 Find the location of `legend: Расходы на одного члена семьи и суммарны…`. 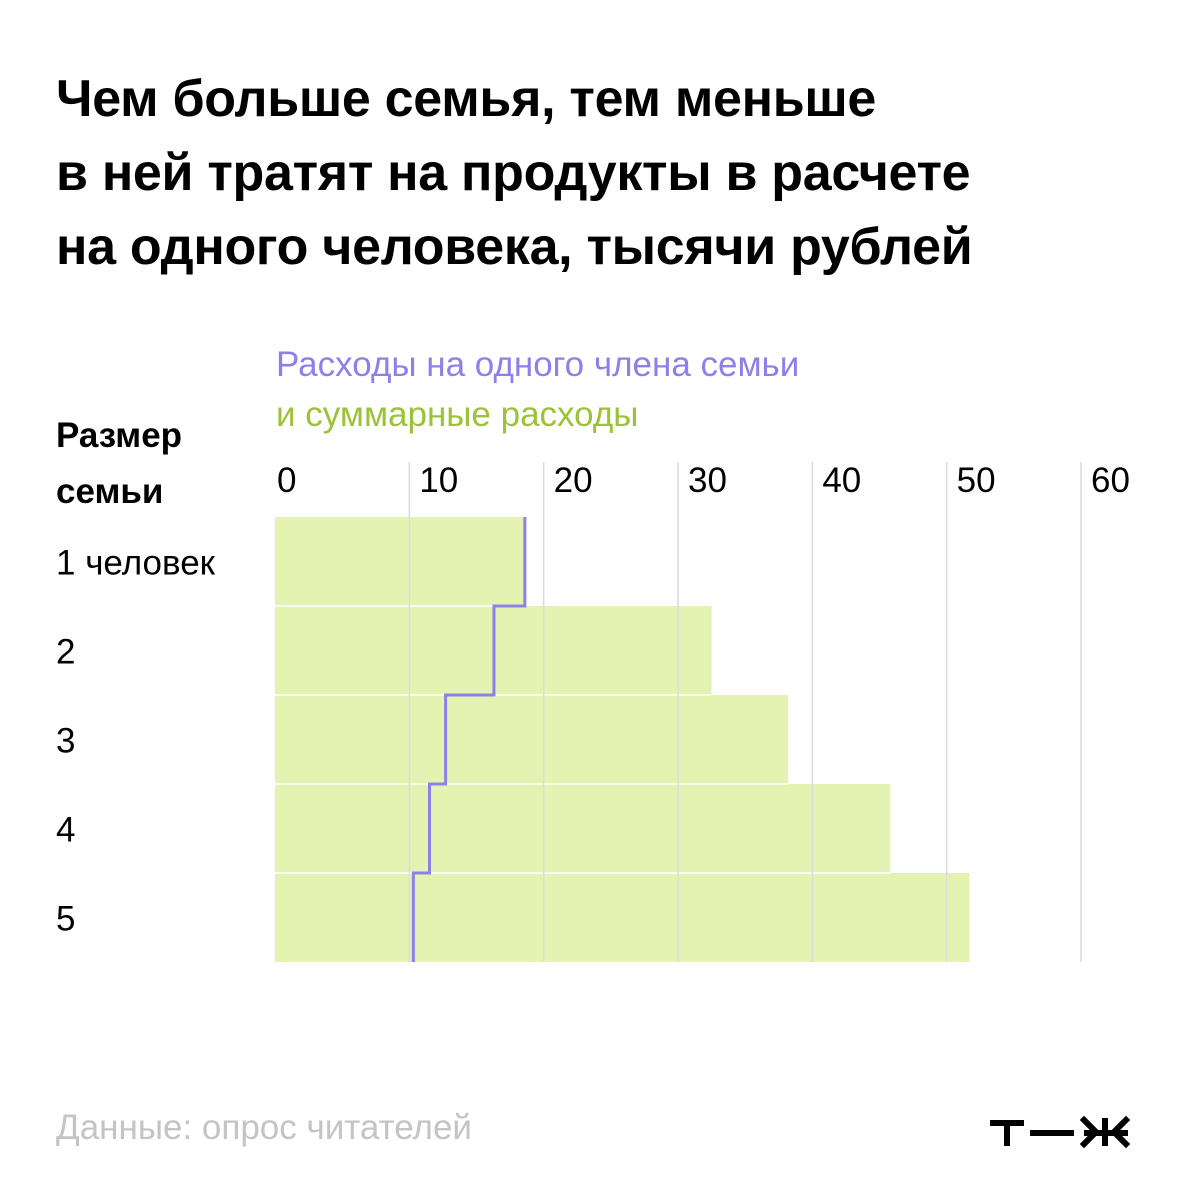

legend: Расходы на одного члена семьи и суммарны… is located at coordinates (537, 390).